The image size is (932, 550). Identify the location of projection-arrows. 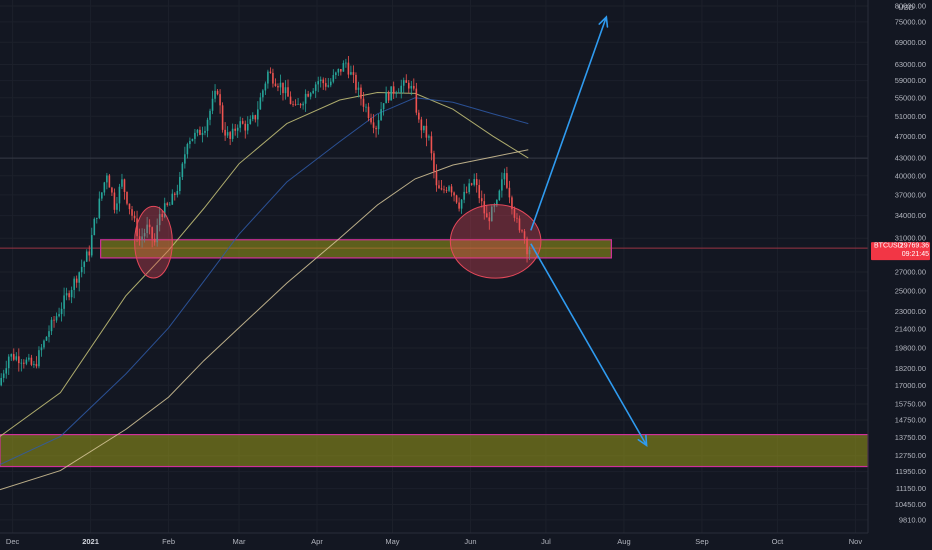
(589, 231).